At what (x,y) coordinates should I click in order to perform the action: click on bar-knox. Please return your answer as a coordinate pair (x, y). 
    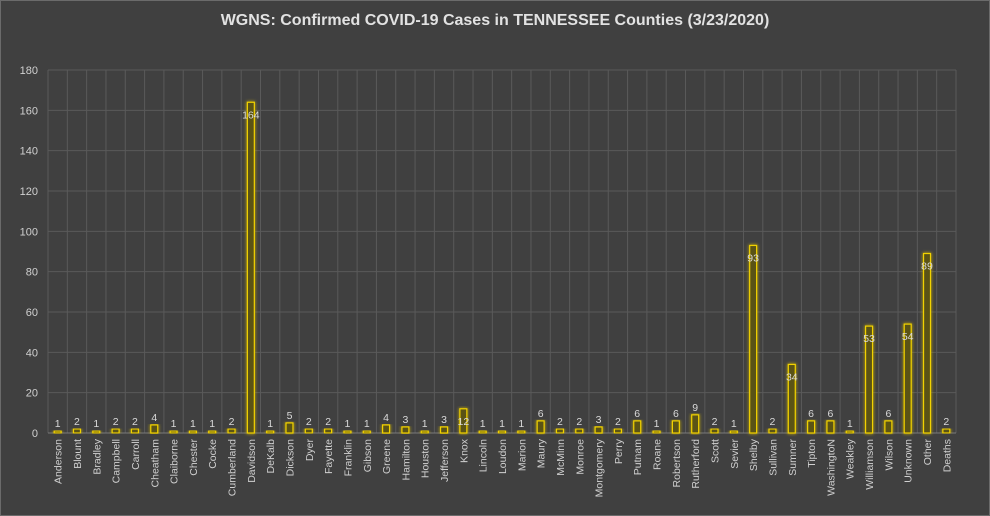
    Looking at the image, I should click on (463, 421).